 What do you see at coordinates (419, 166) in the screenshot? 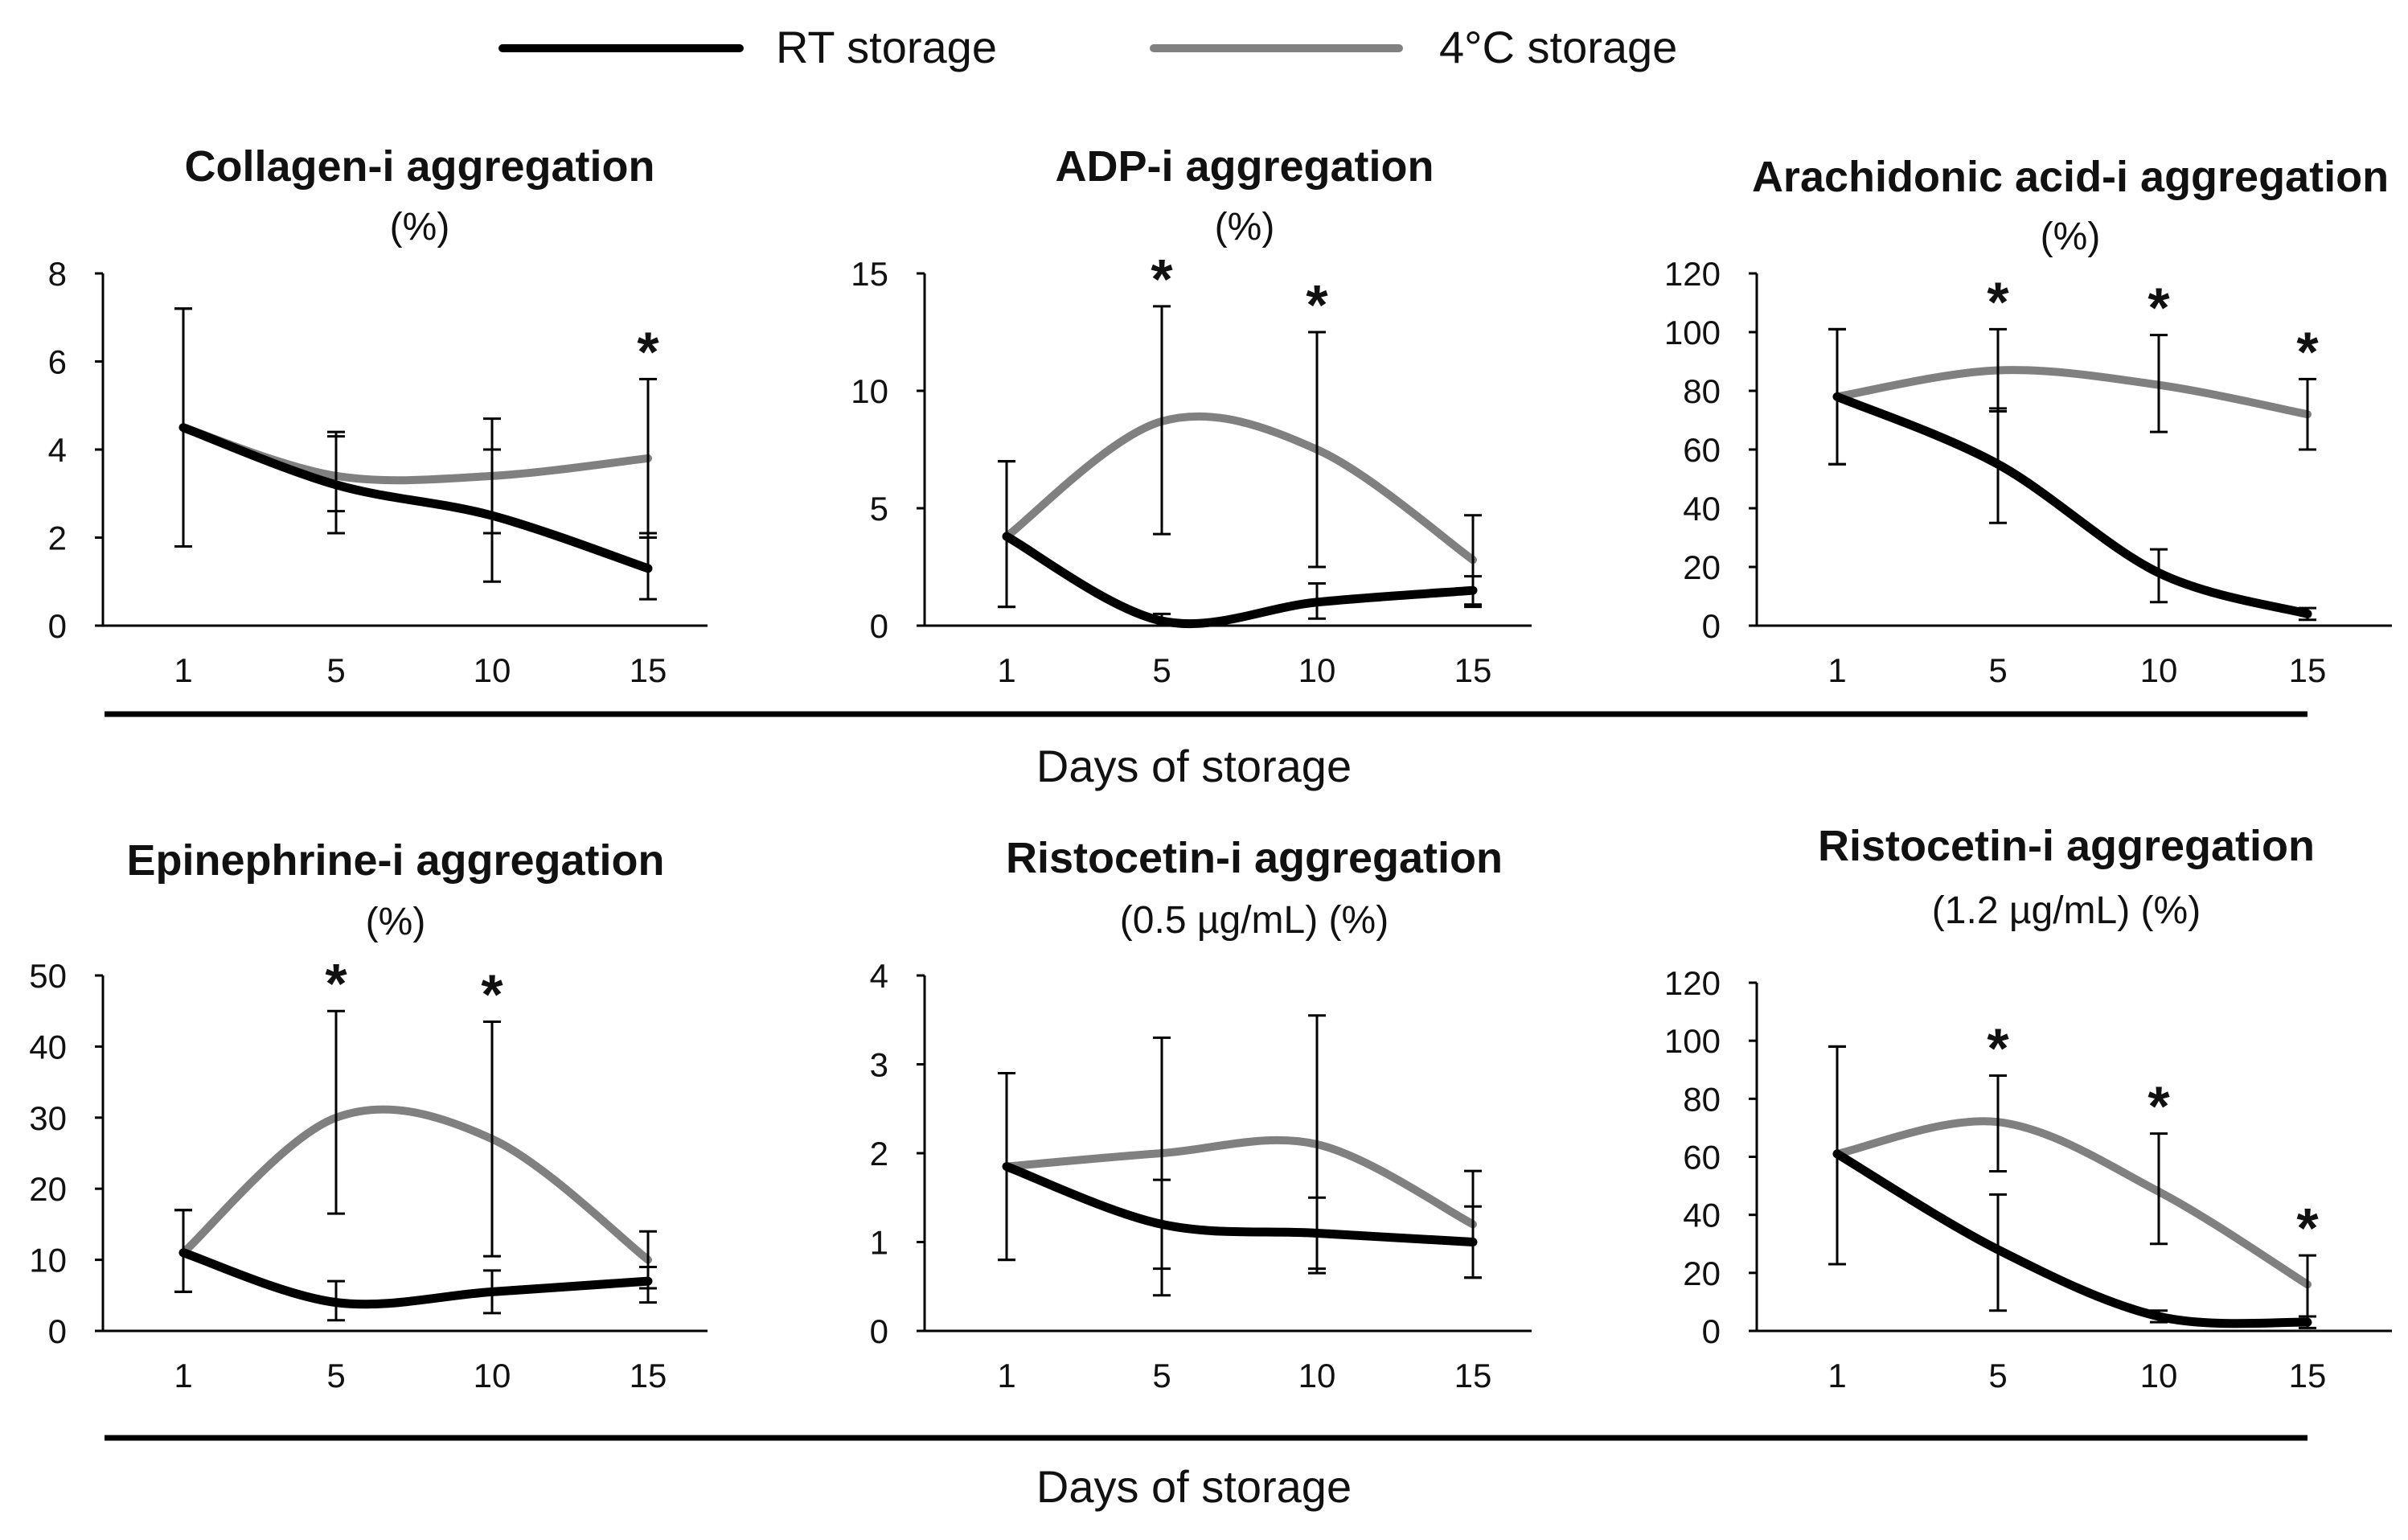
I see `panel-title: Collagen-i aggregation` at bounding box center [419, 166].